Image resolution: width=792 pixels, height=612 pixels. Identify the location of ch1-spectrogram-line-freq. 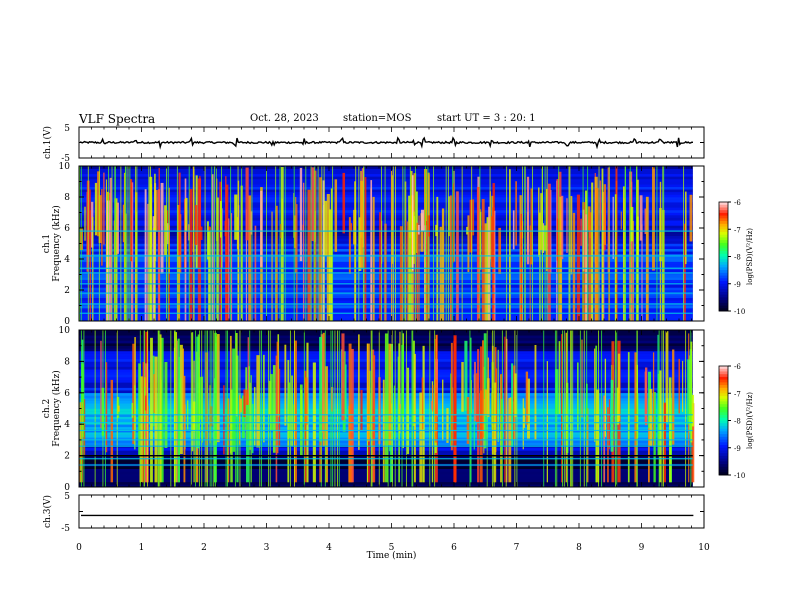
(386, 231).